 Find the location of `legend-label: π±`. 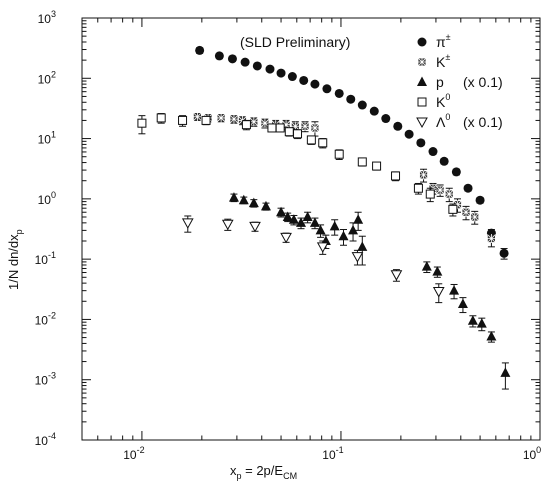

legend-label: π± is located at coordinates (443, 41).